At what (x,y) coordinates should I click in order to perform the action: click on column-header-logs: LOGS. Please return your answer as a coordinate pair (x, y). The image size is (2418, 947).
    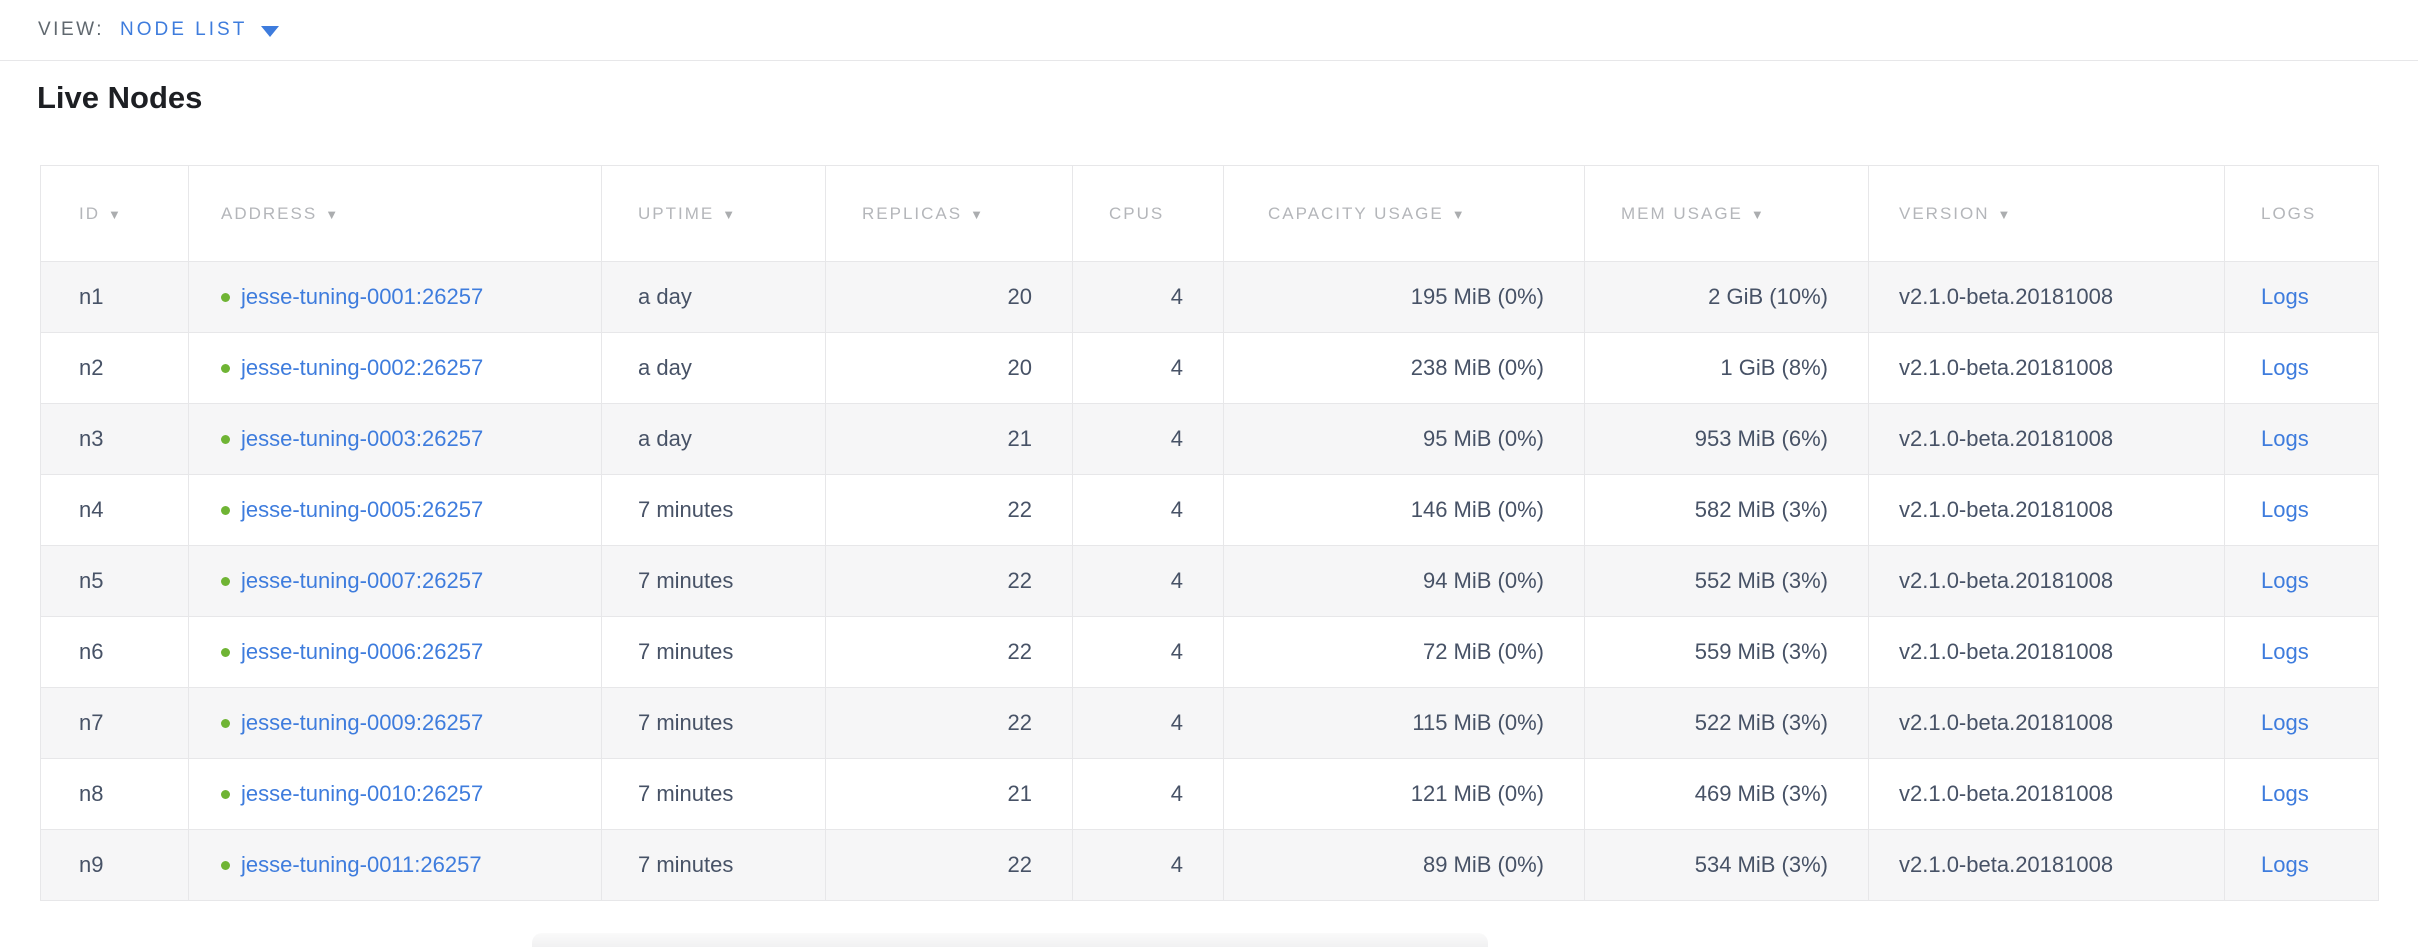
    Looking at the image, I should click on (2301, 213).